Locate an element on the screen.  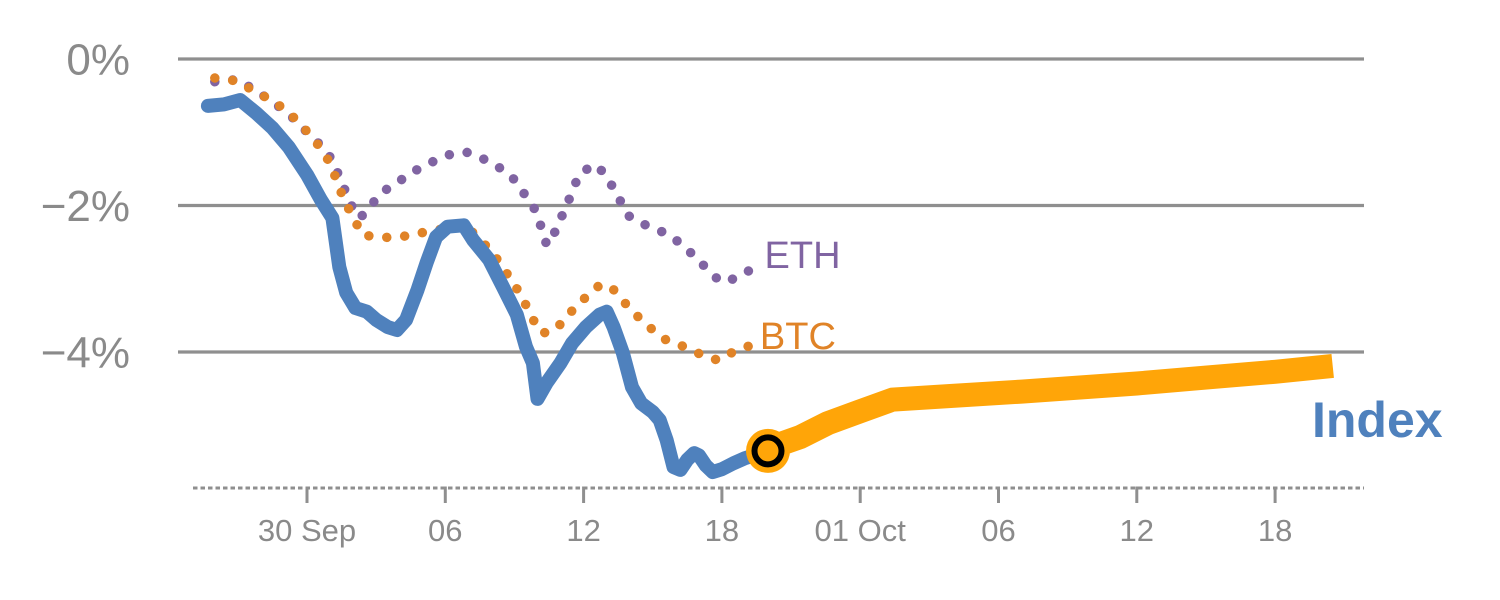
x-tick-label-5: 06 is located at coordinates (998, 530).